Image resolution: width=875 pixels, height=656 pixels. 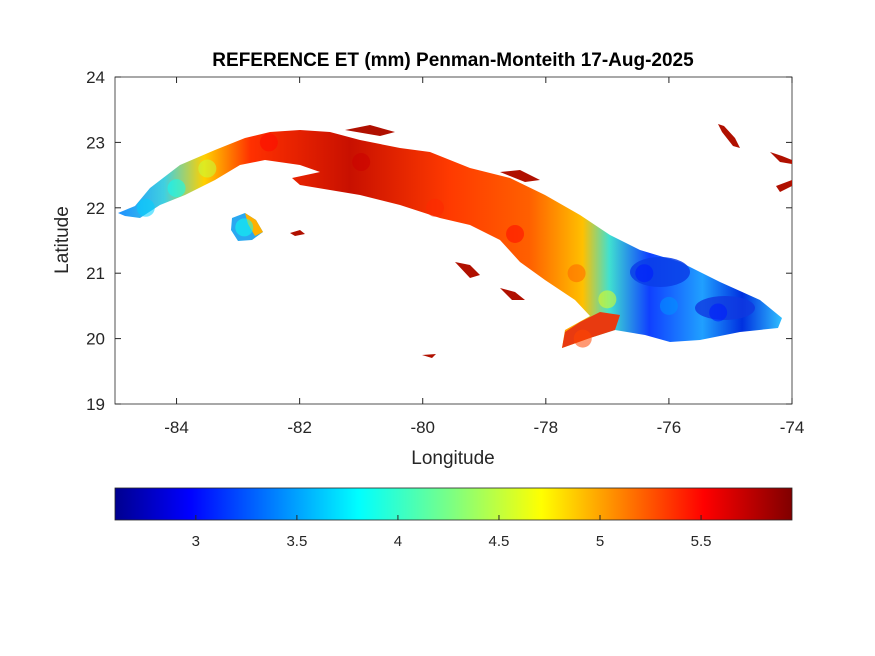 What do you see at coordinates (297, 233) in the screenshot?
I see `cay-west` at bounding box center [297, 233].